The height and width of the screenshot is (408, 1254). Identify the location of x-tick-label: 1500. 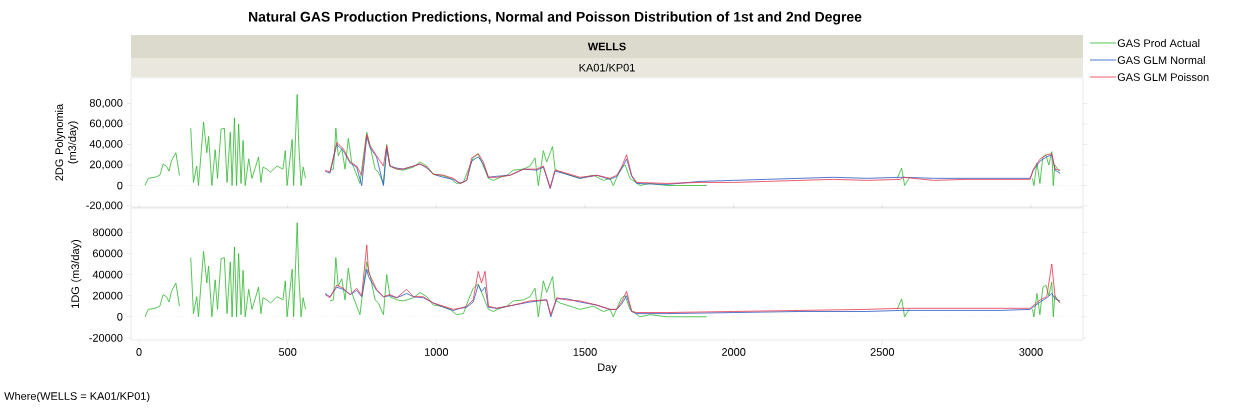
(585, 352).